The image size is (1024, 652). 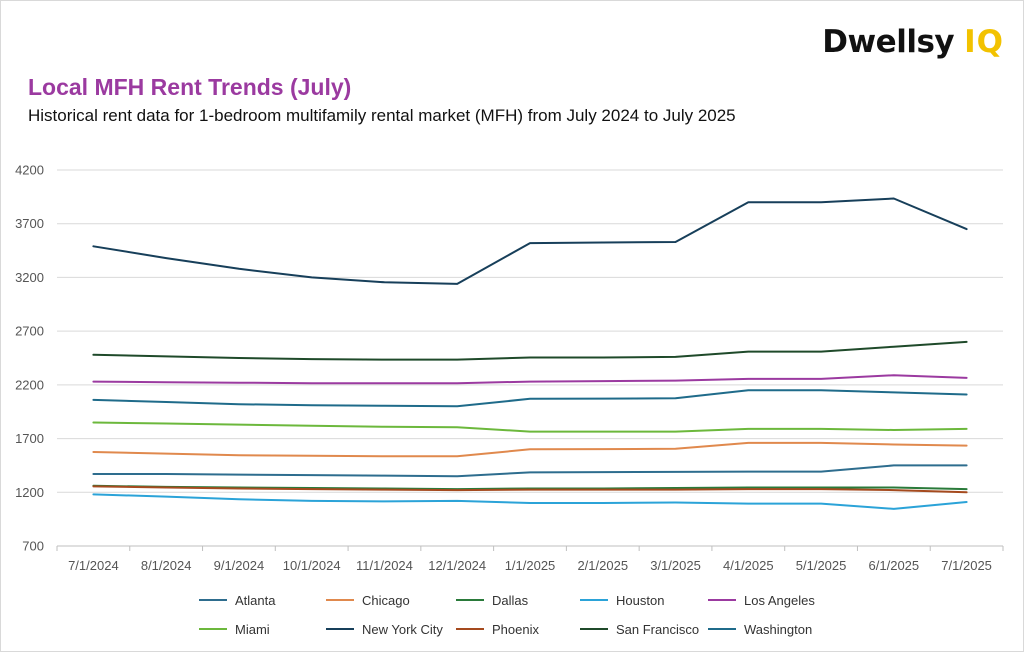 What do you see at coordinates (252, 629) in the screenshot?
I see `legend-label-miami: Miami` at bounding box center [252, 629].